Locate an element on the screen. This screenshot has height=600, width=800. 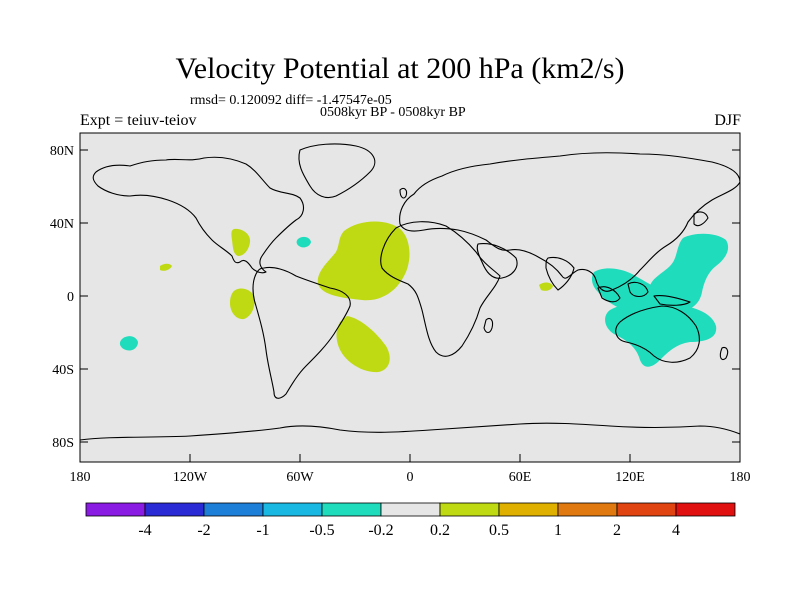
coastline-borneo-sumatra is located at coordinates (644, 293).